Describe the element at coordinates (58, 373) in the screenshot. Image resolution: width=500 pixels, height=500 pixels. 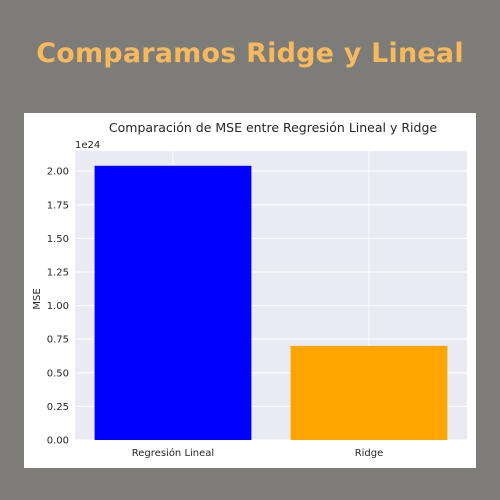
I see `y-tick-label: 0.50` at that location.